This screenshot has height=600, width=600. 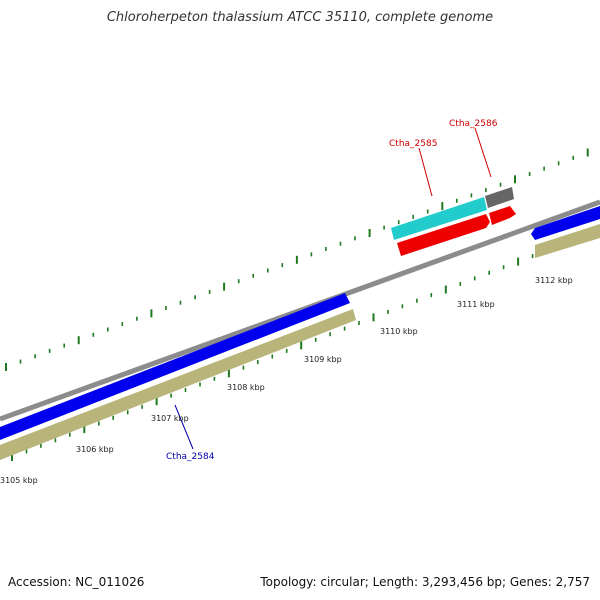 I want to click on gene-red-short, so click(x=502, y=215).